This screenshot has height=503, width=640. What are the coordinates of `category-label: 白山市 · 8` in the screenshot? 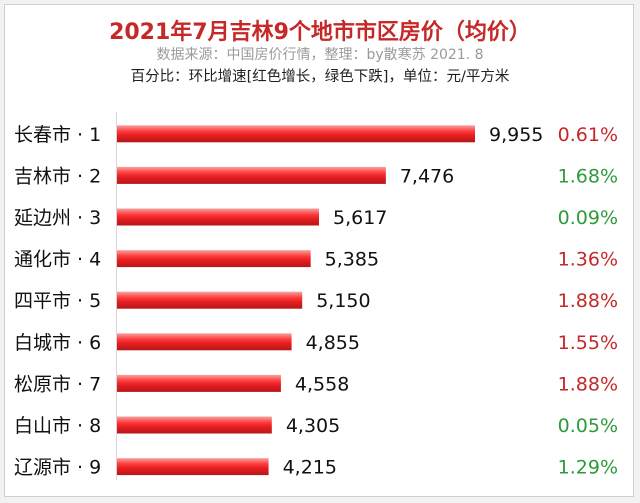 It's located at (57, 426).